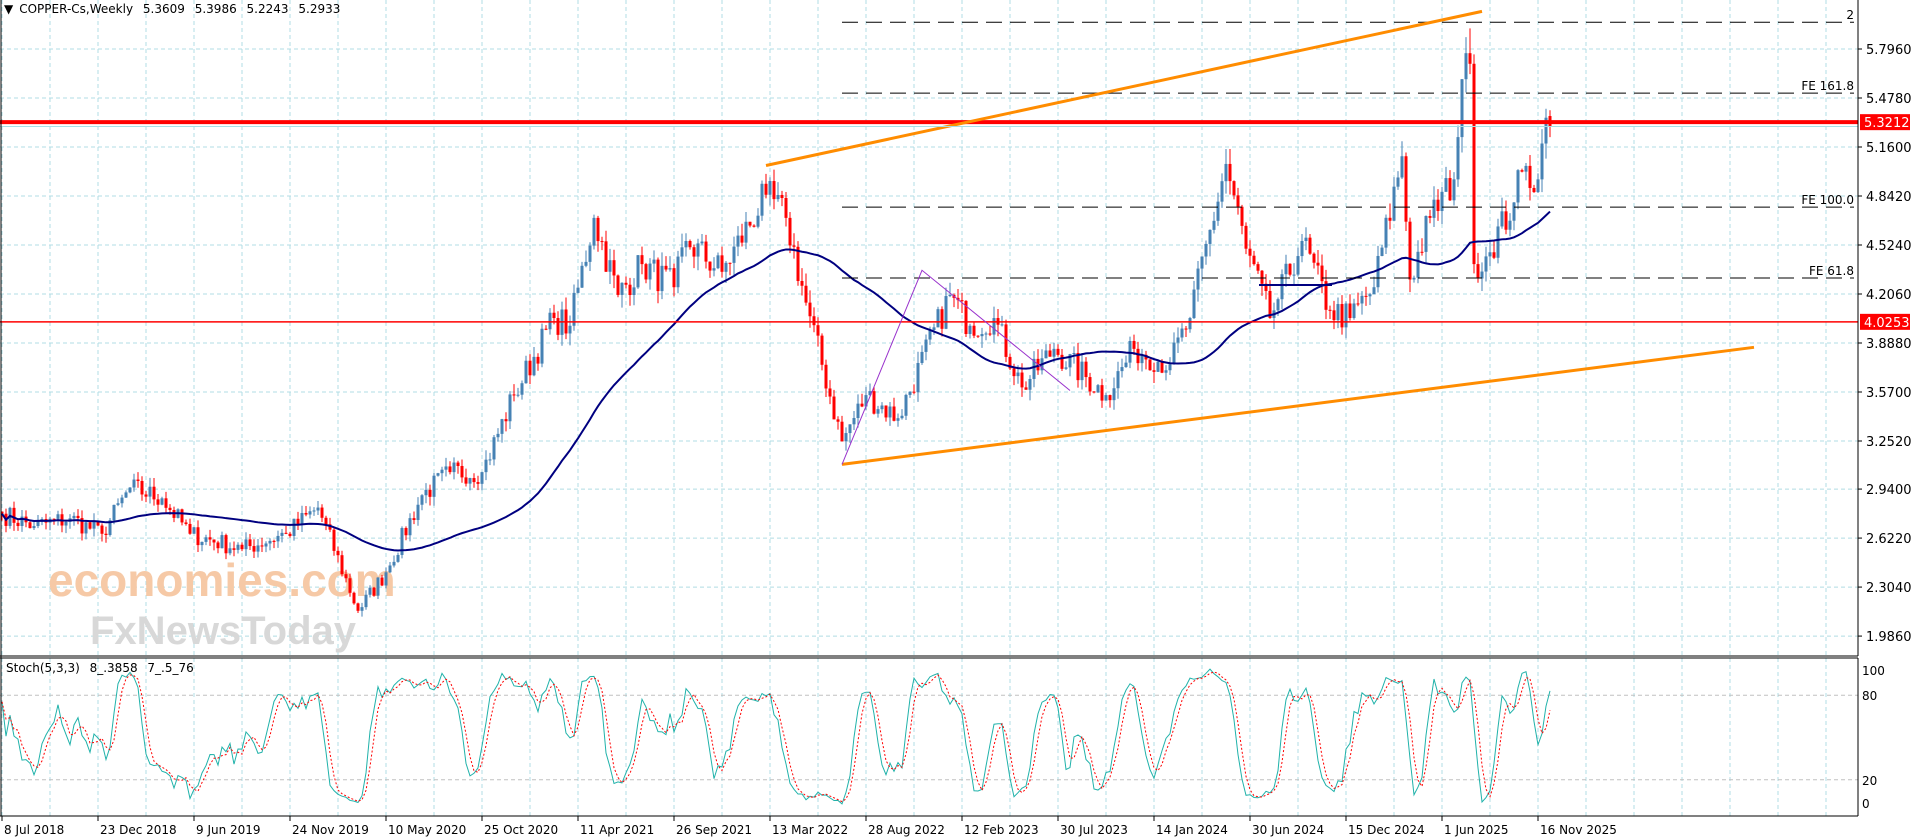 The image size is (1916, 840). I want to click on date-tick-label: 10 May 2020, so click(427, 830).